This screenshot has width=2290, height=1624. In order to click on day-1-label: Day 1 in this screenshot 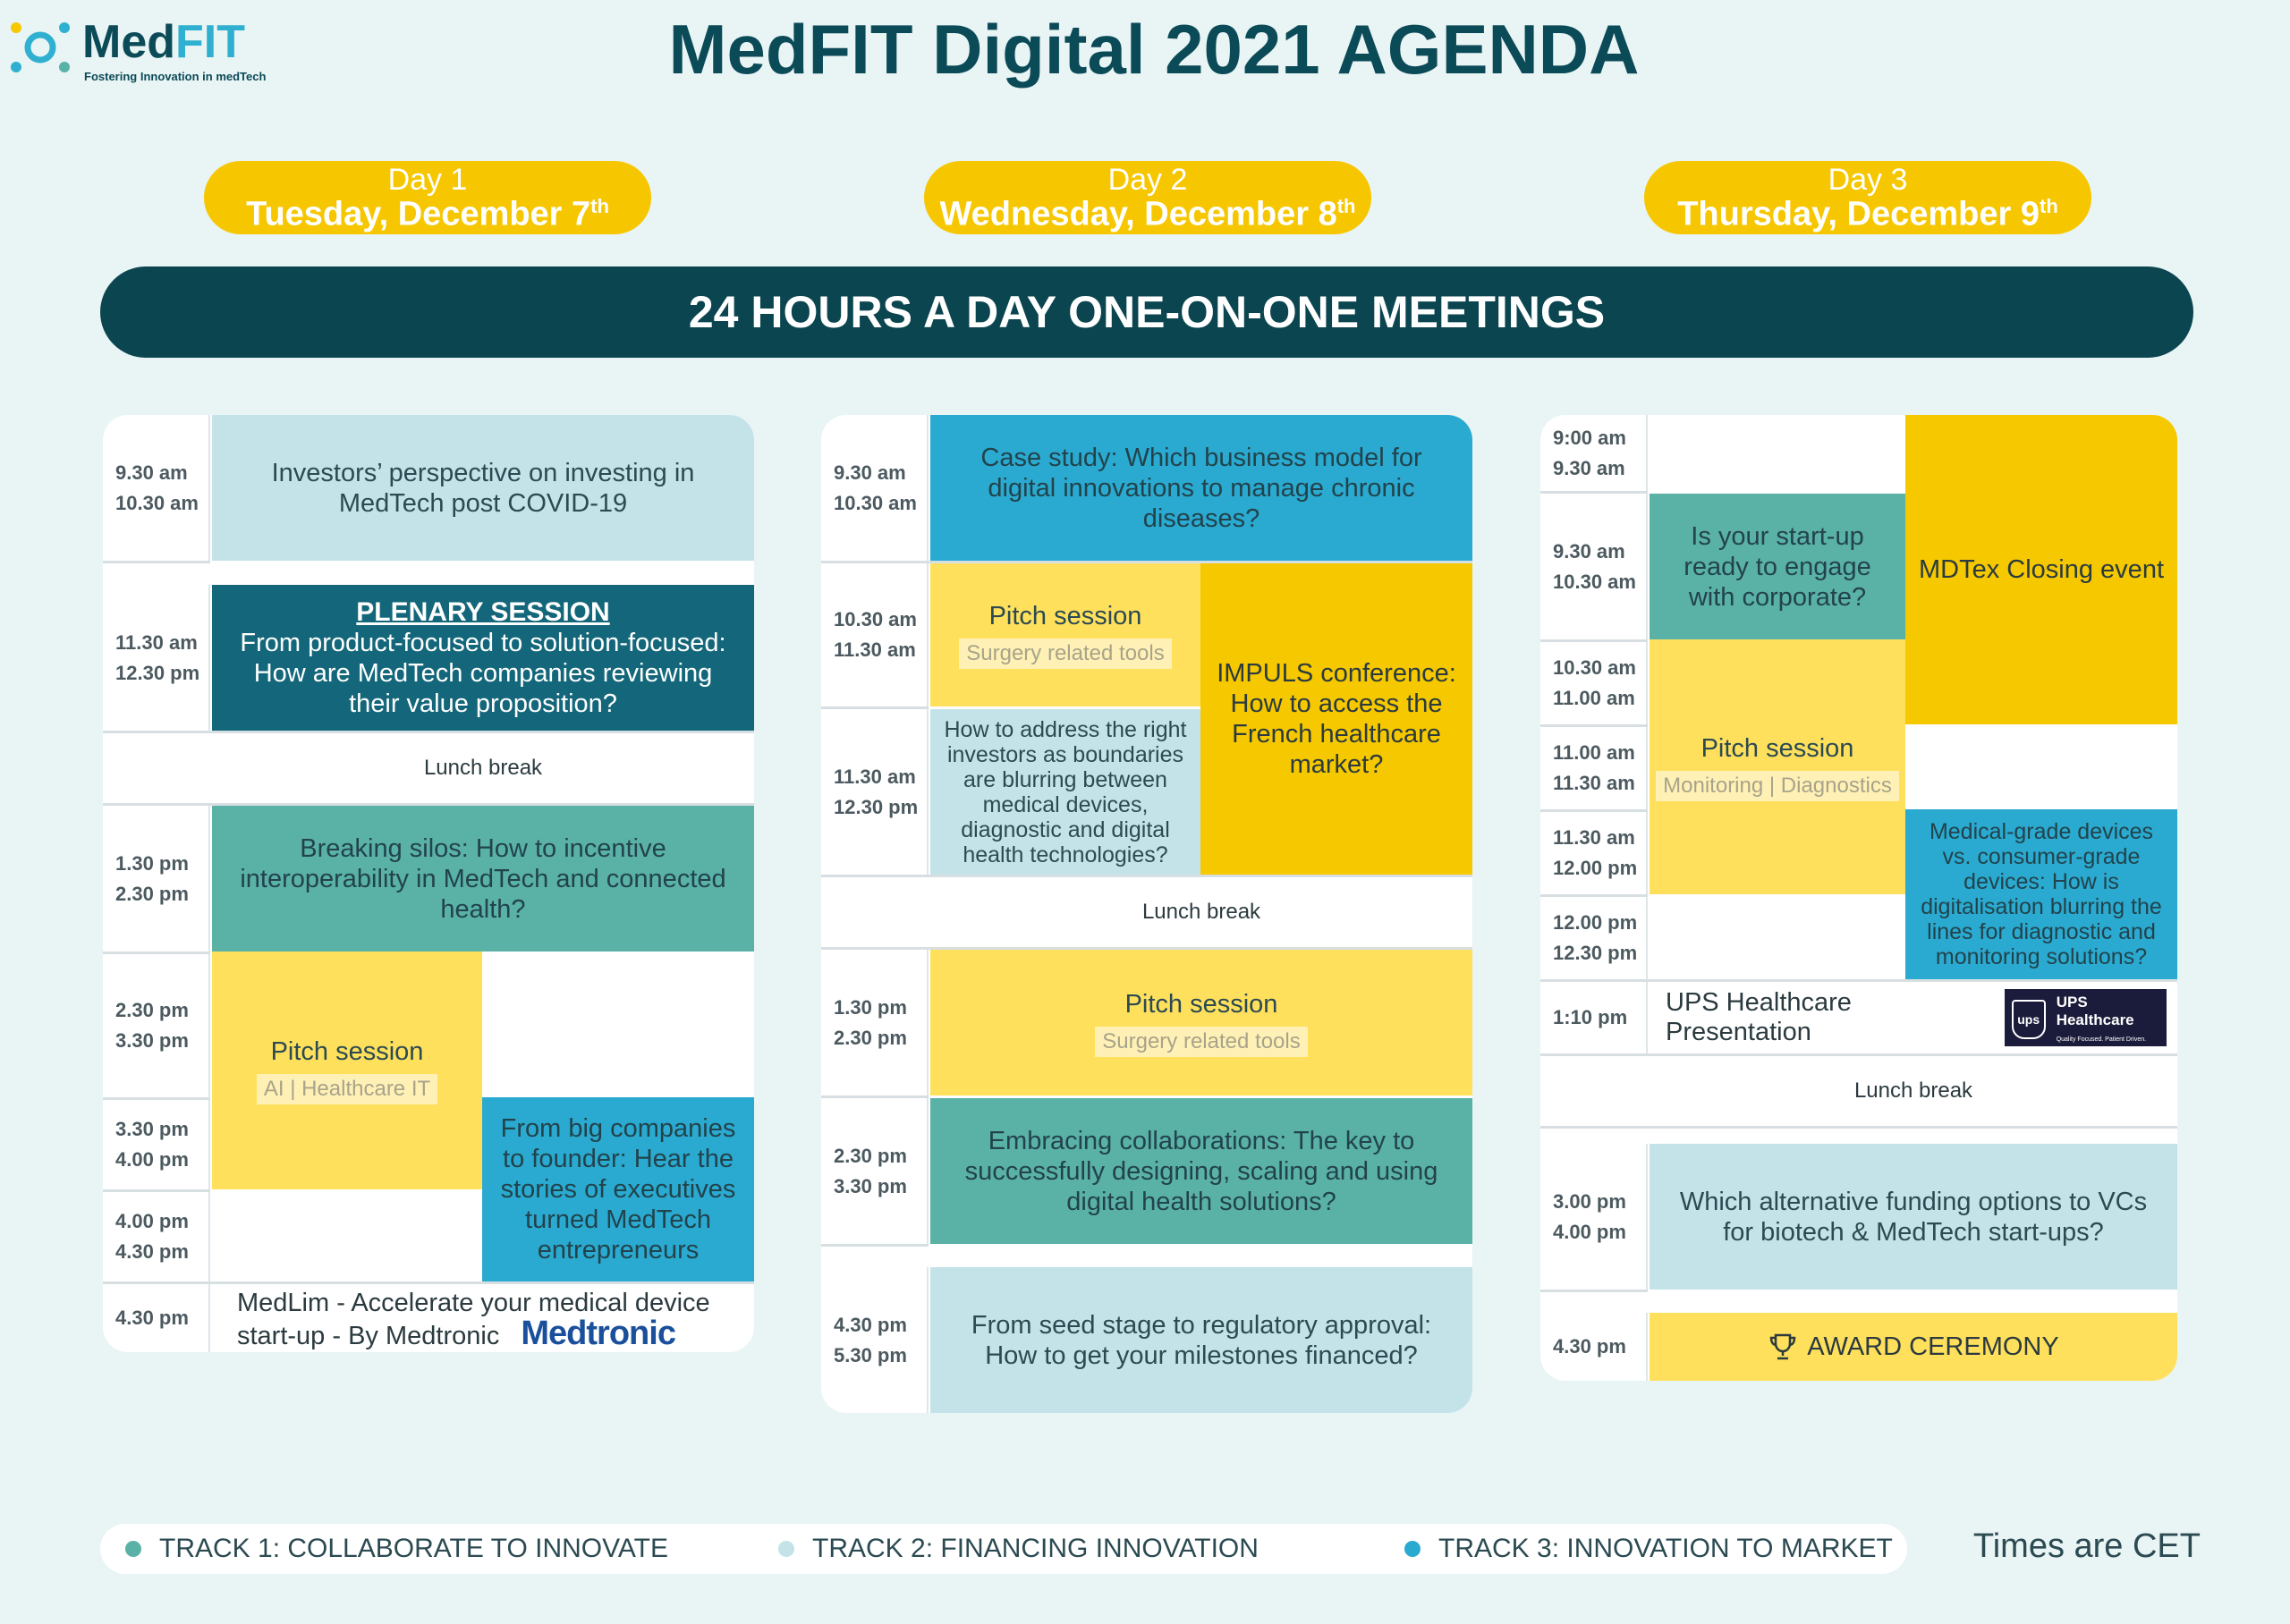, I will do `click(427, 180)`.